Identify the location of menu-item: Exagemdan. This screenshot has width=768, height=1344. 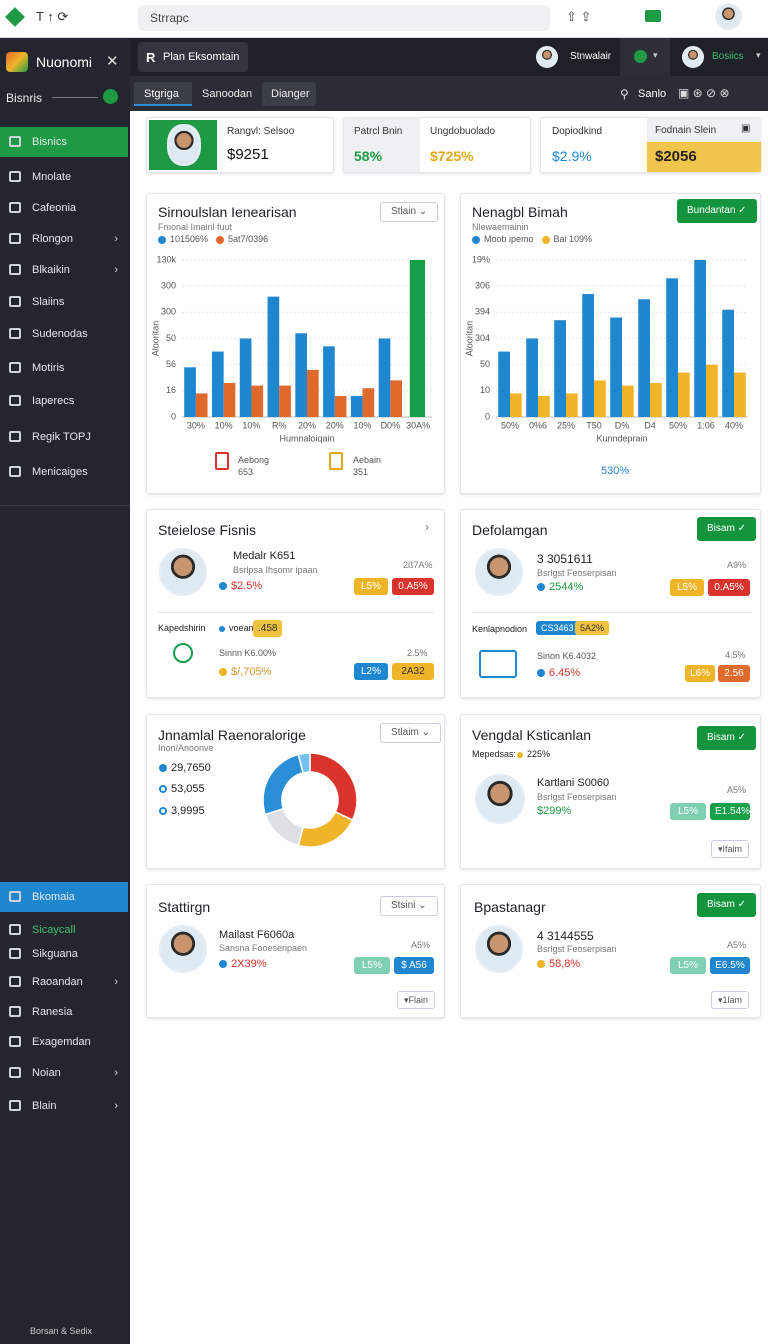
(64, 1042).